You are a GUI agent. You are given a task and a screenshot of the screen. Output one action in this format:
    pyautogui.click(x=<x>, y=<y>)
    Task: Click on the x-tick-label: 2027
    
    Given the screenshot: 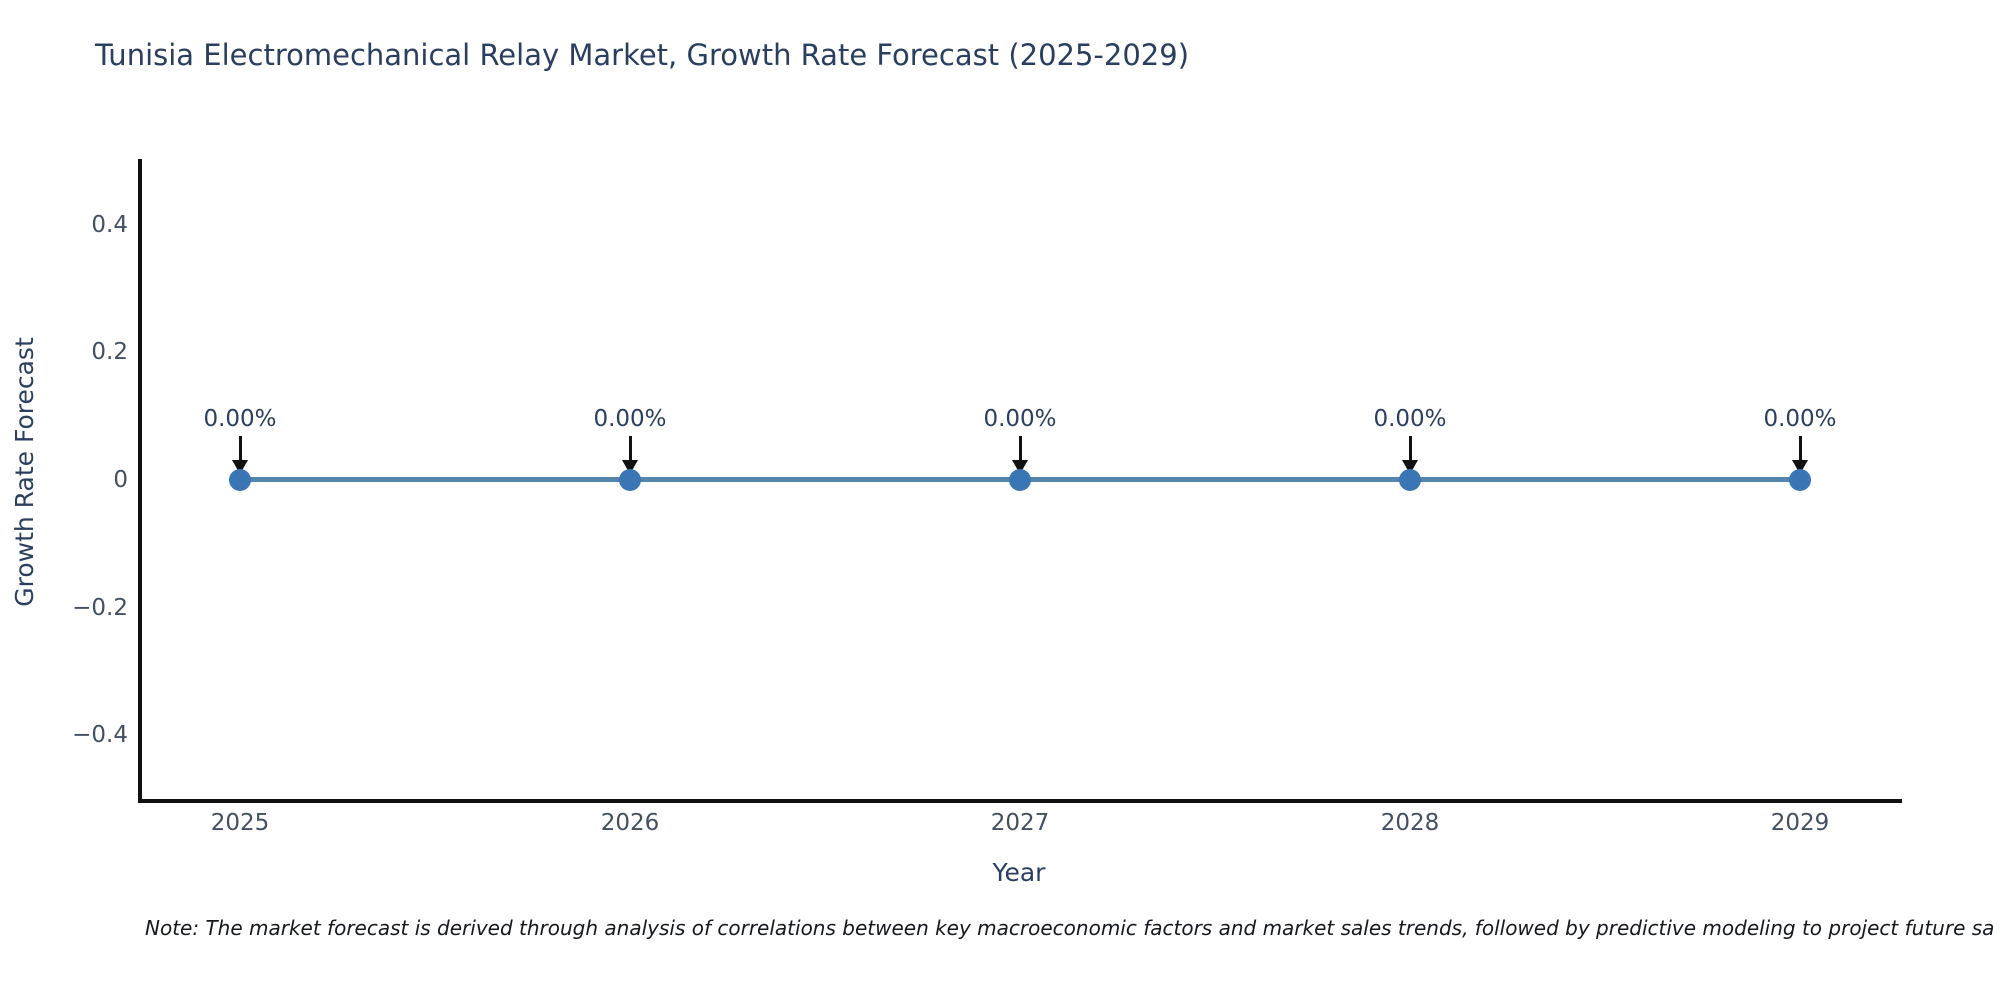 What is the action you would take?
    pyautogui.click(x=1020, y=823)
    